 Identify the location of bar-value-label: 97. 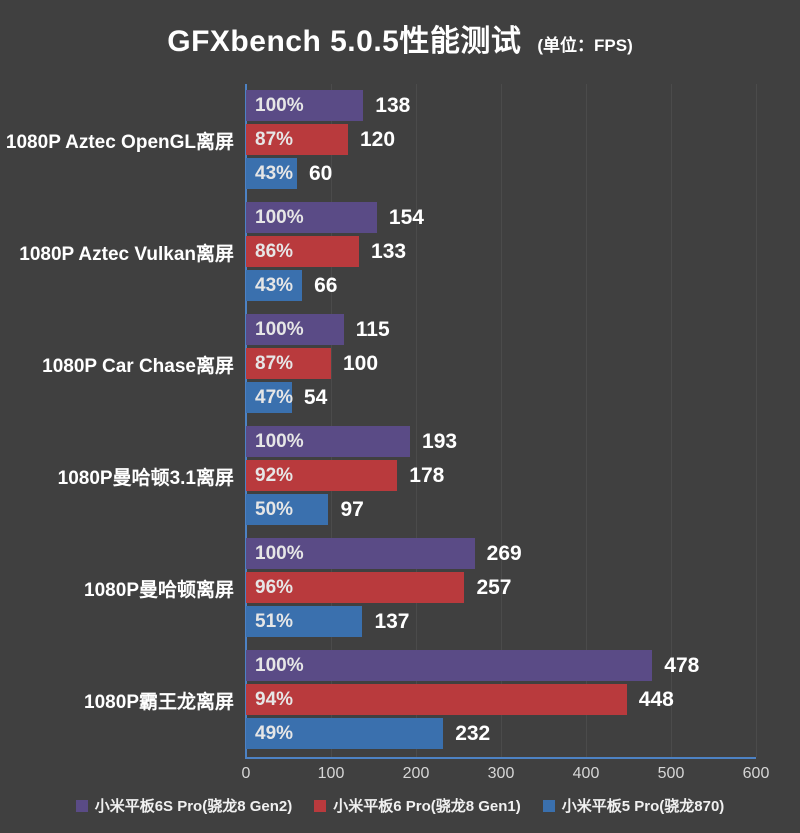
(352, 509).